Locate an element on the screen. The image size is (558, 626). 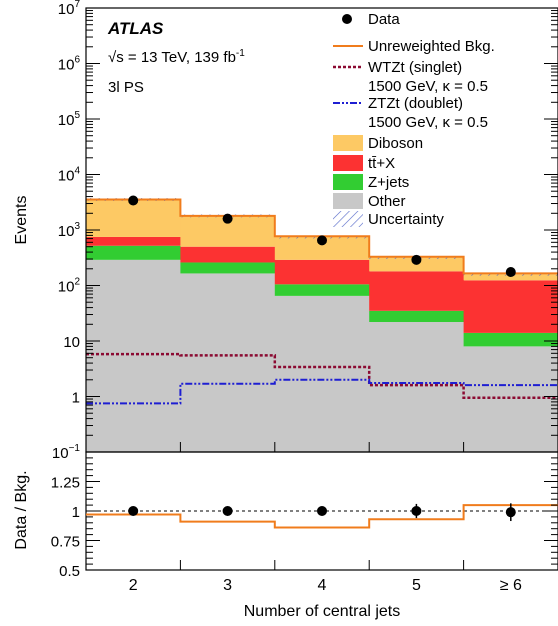
x-tick-label: ≥ 6 is located at coordinates (511, 585).